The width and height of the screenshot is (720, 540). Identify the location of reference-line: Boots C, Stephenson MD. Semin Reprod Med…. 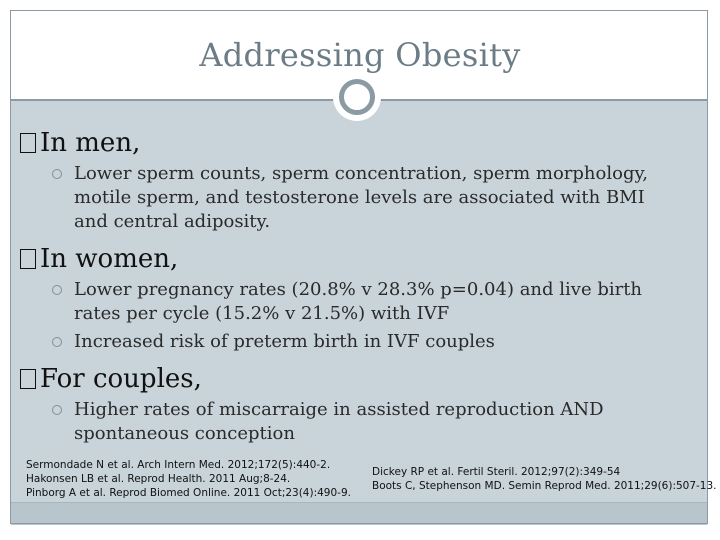
(544, 486).